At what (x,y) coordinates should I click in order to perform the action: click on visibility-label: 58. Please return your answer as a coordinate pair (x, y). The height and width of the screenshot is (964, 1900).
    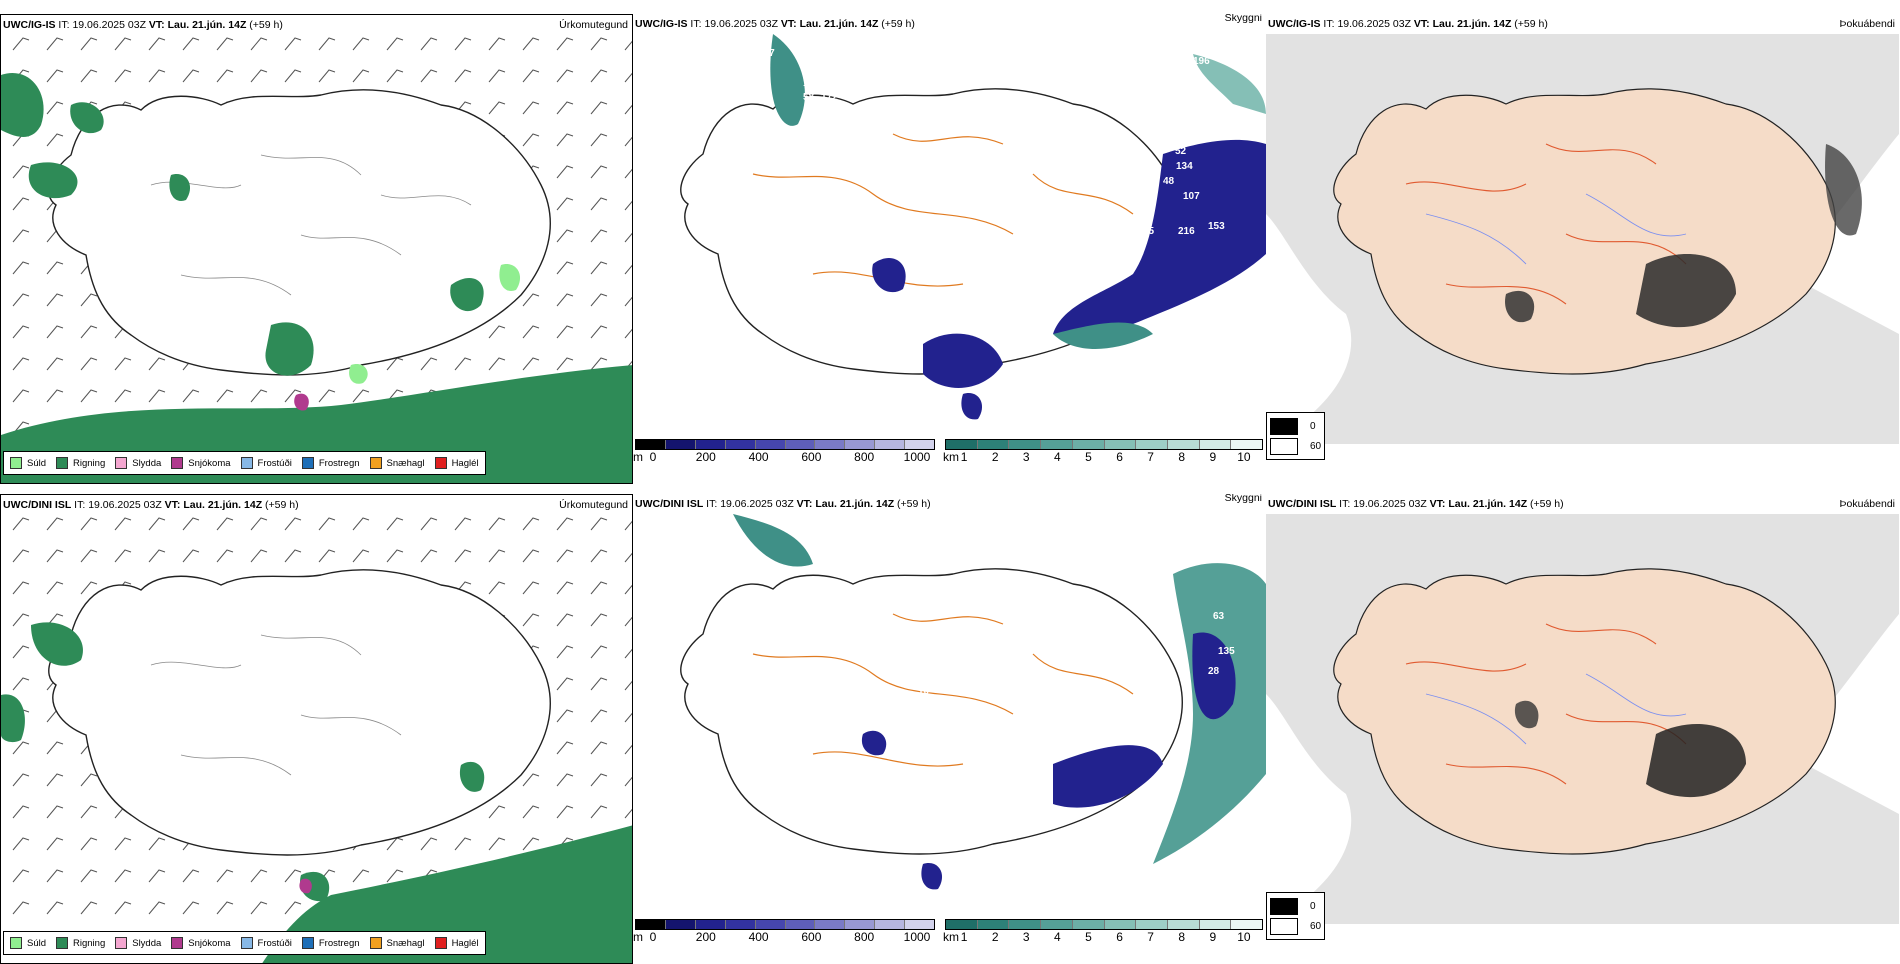
    Looking at the image, I should click on (809, 97).